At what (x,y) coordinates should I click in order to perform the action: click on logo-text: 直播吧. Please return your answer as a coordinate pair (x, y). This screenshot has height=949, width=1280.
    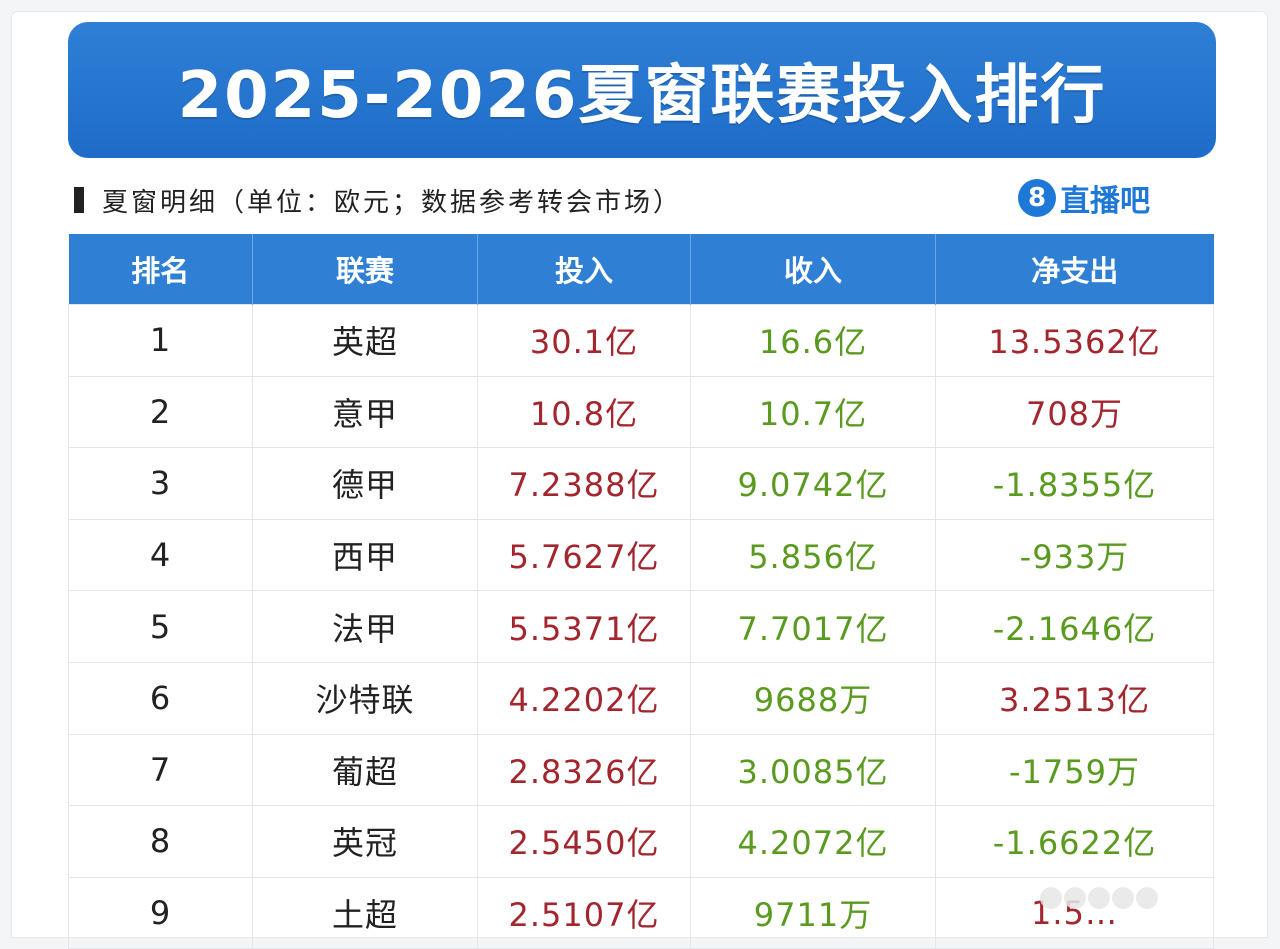
    Looking at the image, I should click on (1105, 201).